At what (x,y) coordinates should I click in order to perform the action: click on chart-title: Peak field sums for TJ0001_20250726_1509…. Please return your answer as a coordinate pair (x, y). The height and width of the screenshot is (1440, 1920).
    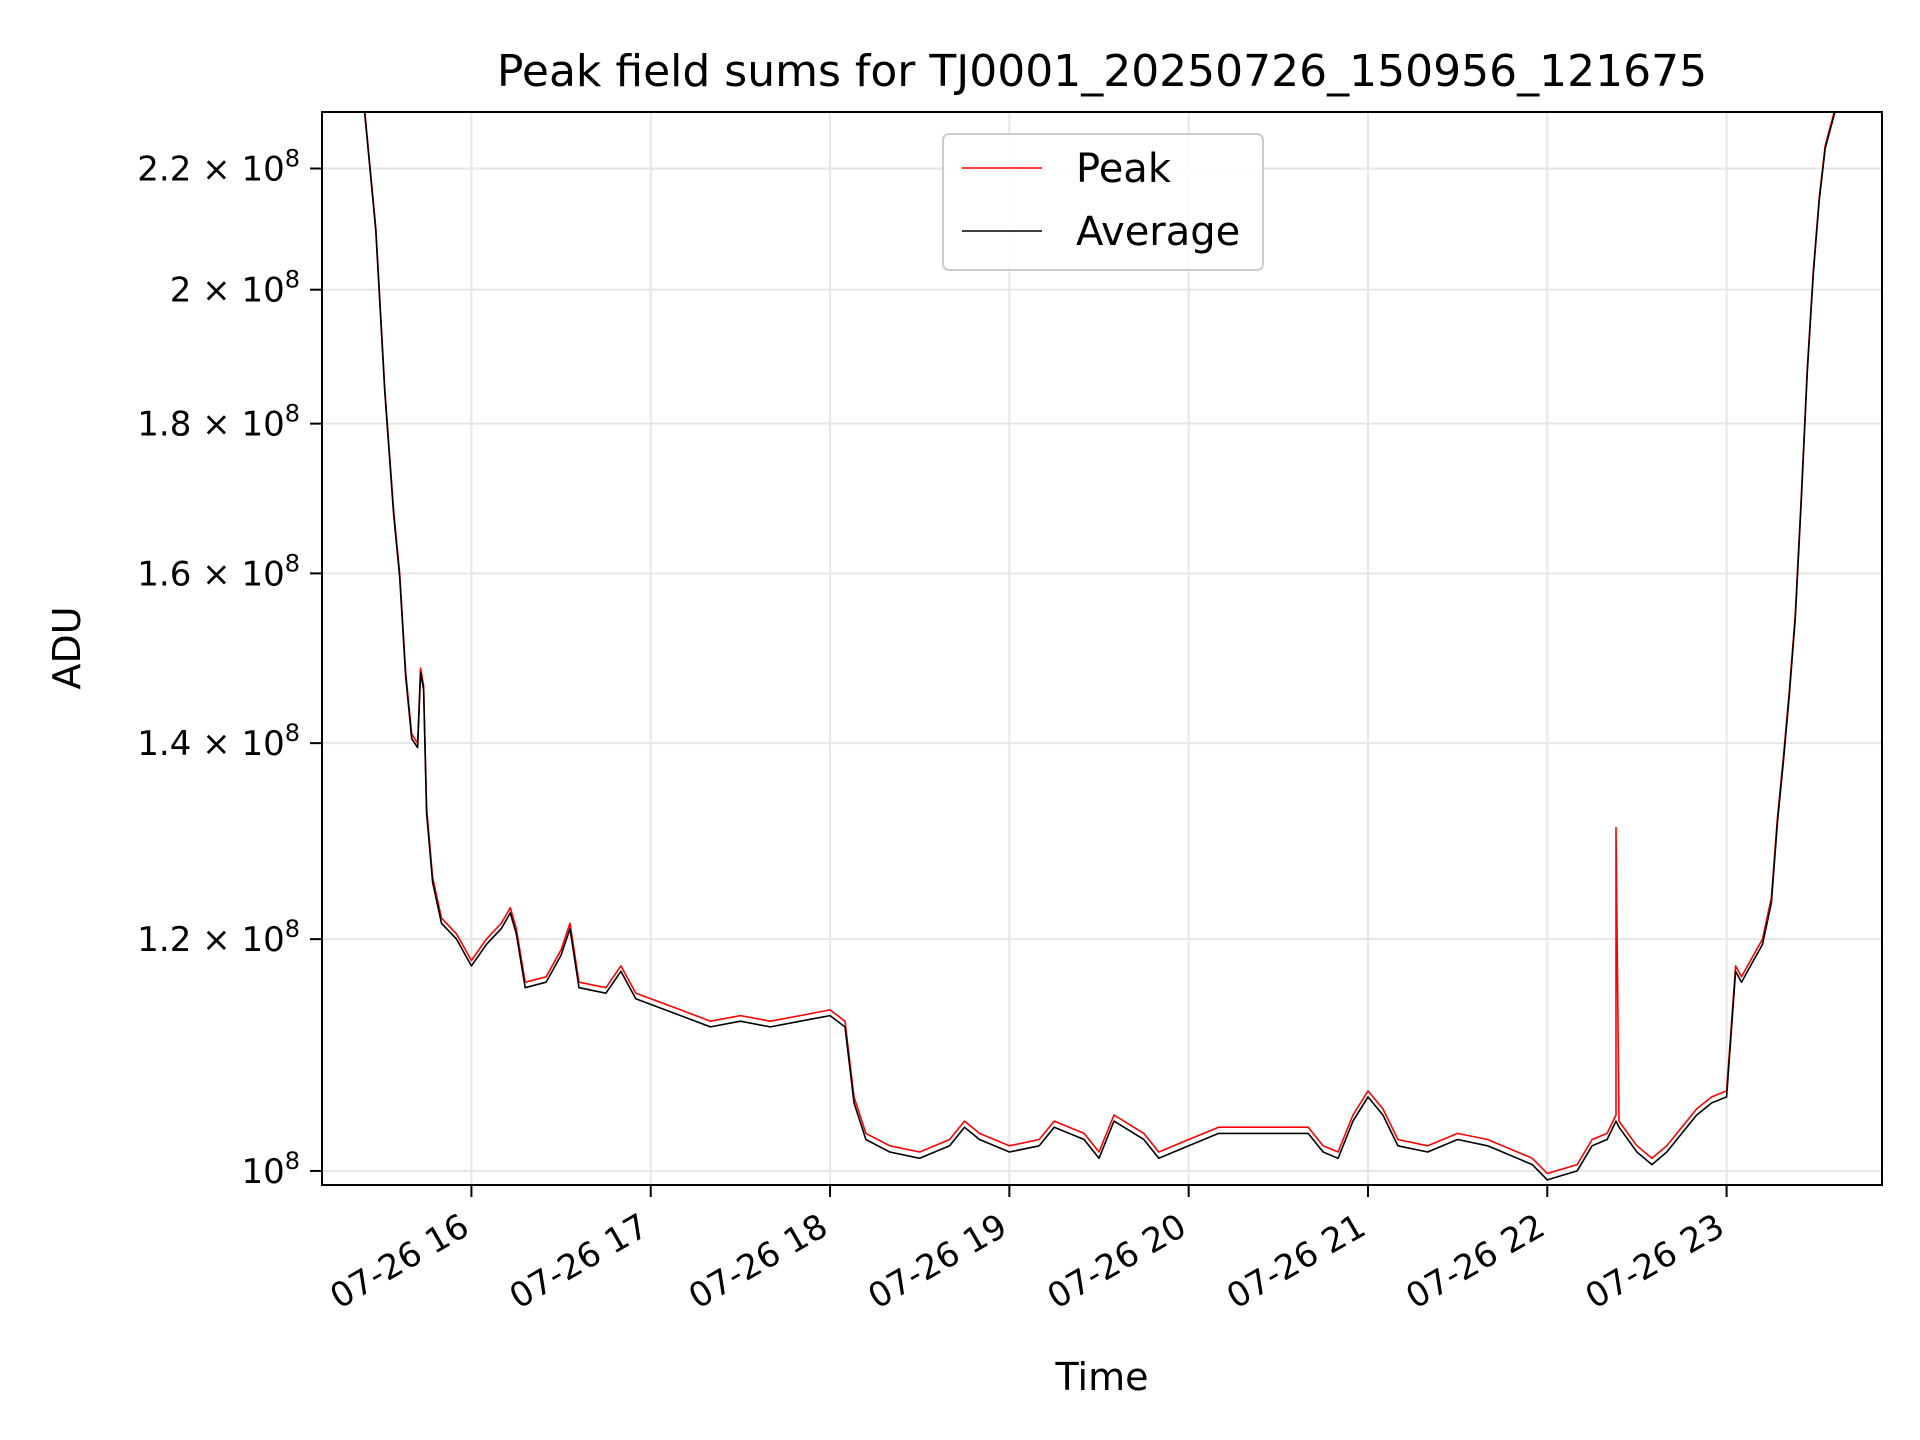
    Looking at the image, I should click on (1102, 71).